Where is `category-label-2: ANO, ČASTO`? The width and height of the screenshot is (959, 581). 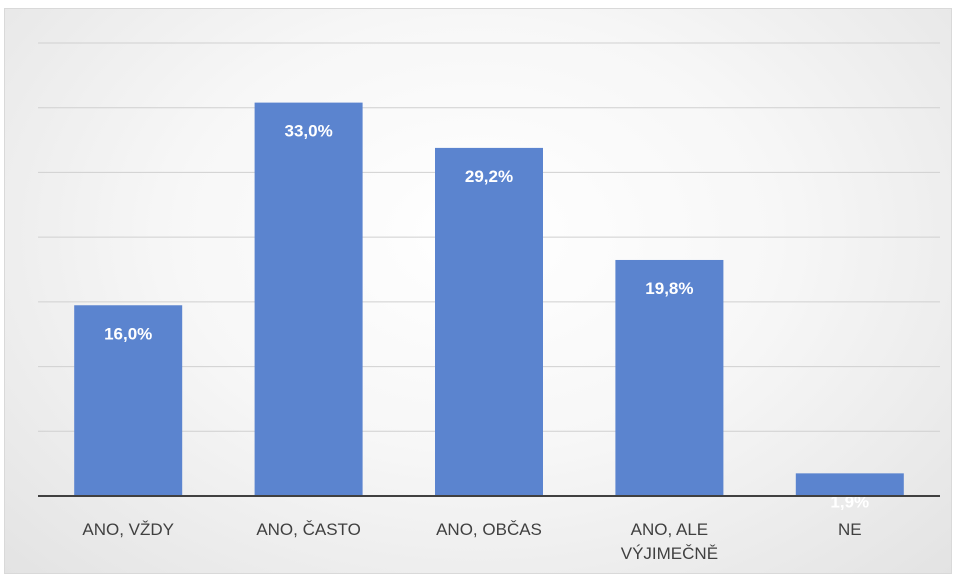
category-label-2: ANO, ČASTO is located at coordinates (308, 529).